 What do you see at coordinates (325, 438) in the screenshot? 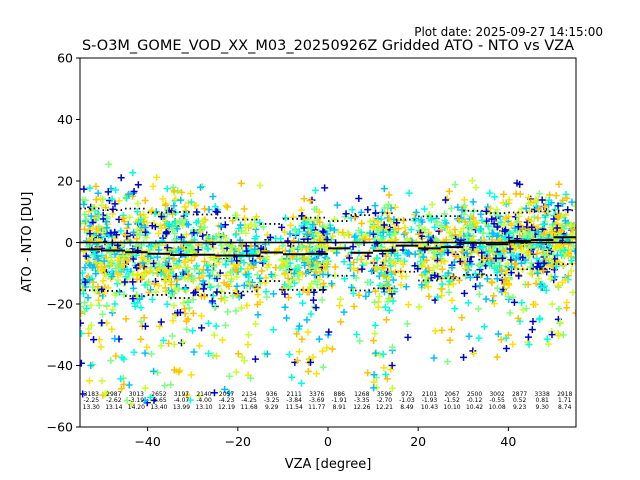
I see `x-axis: −40 −20 0 20 40` at bounding box center [325, 438].